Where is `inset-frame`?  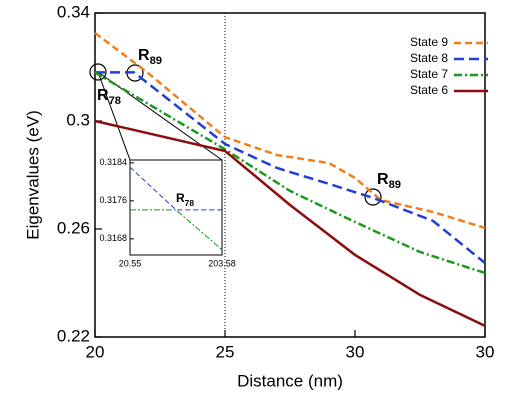
inset-frame is located at coordinates (176, 207).